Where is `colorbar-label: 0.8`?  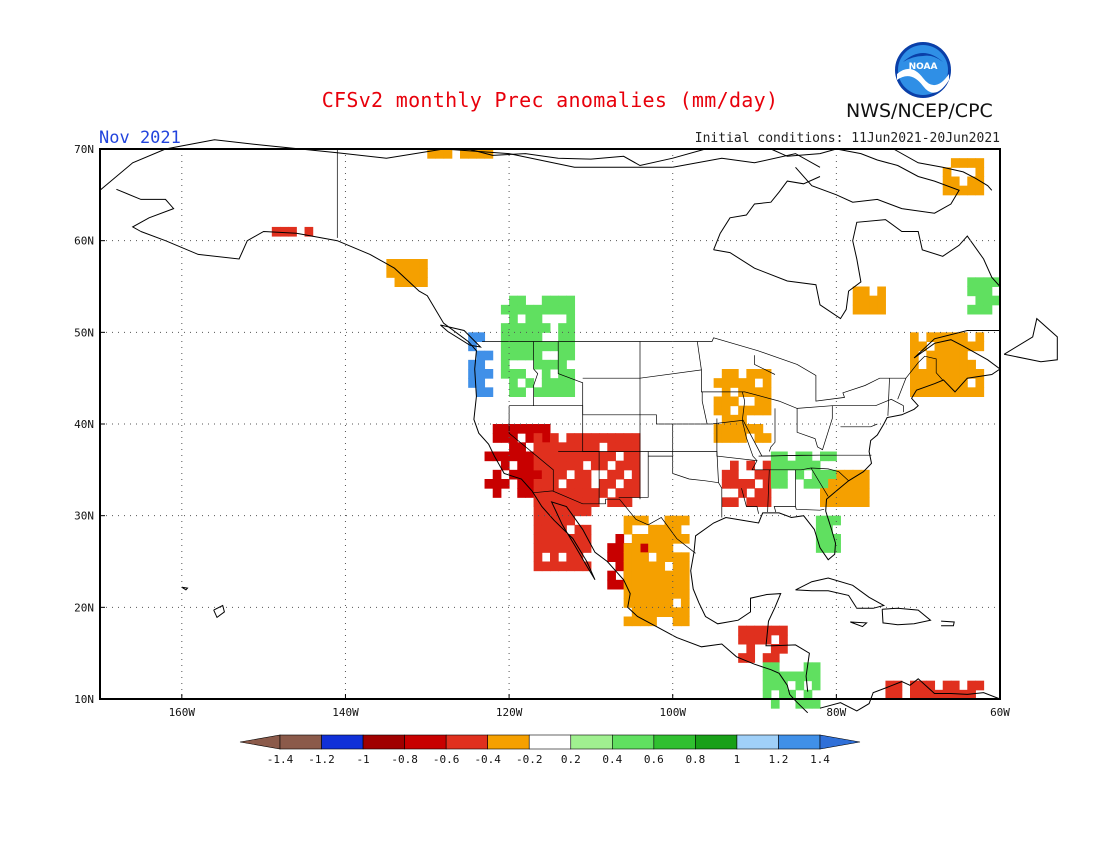 colorbar-label: 0.8 is located at coordinates (695, 759).